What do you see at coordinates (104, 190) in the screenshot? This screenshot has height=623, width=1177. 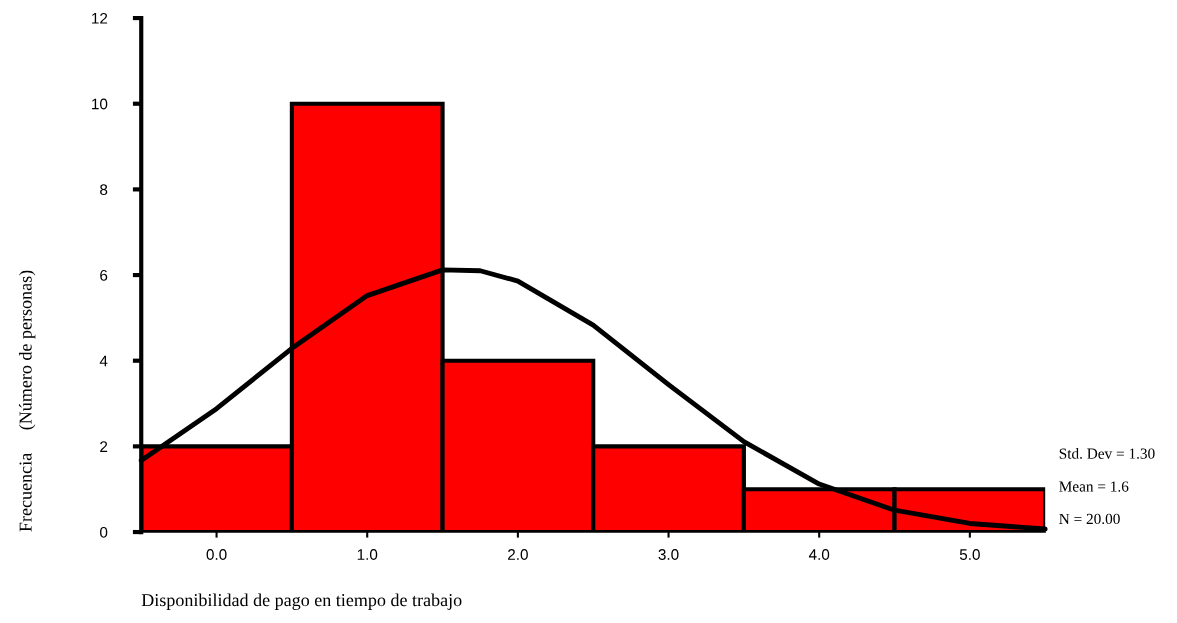 I see `y-tick-label: 8` at bounding box center [104, 190].